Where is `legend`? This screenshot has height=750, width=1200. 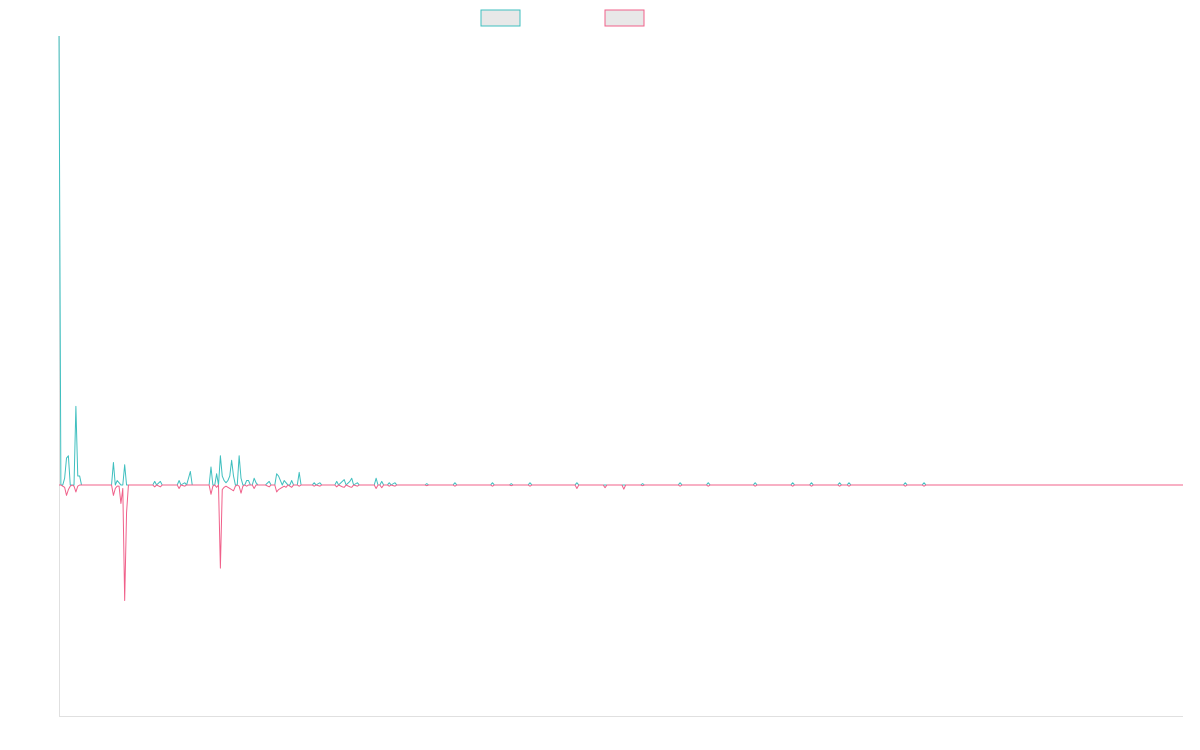 legend is located at coordinates (562, 18).